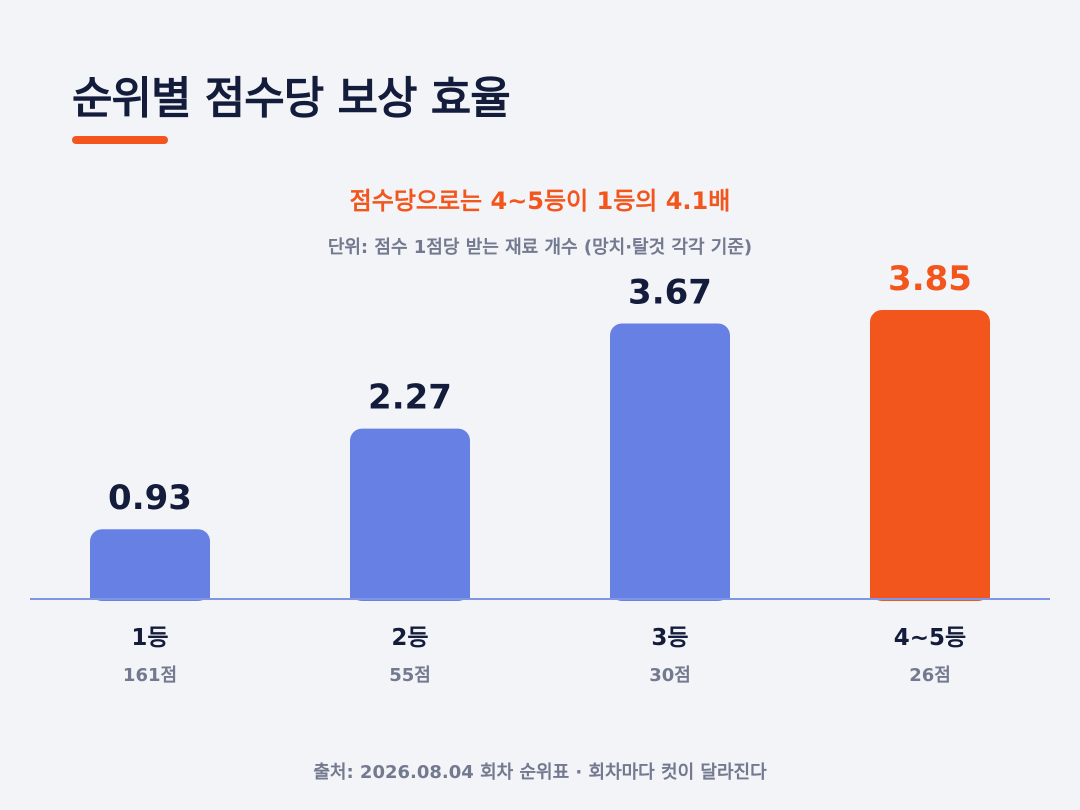 The image size is (1080, 810). Describe the element at coordinates (670, 675) in the screenshot. I see `score-label: 30점` at that location.